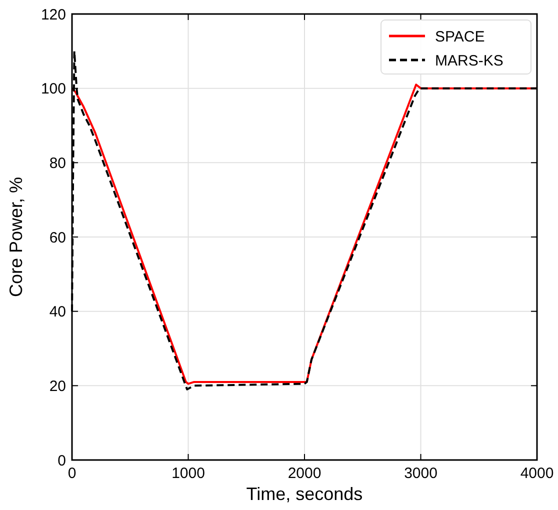 The height and width of the screenshot is (510, 558). Describe the element at coordinates (469, 61) in the screenshot. I see `legend-label: MARS-KS` at that location.